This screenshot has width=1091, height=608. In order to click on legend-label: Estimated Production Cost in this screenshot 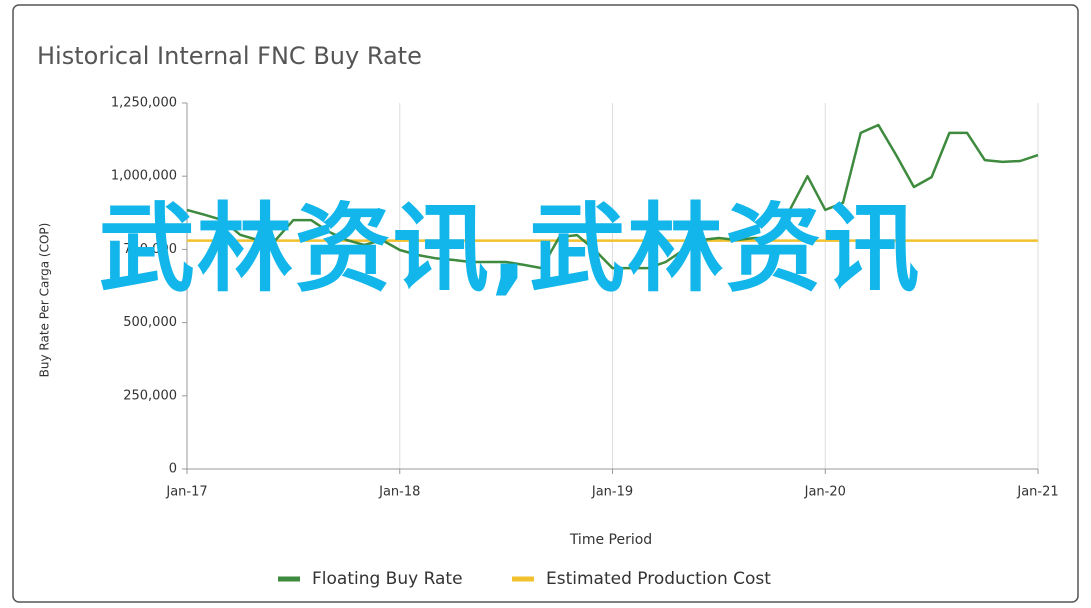, I will do `click(658, 579)`.